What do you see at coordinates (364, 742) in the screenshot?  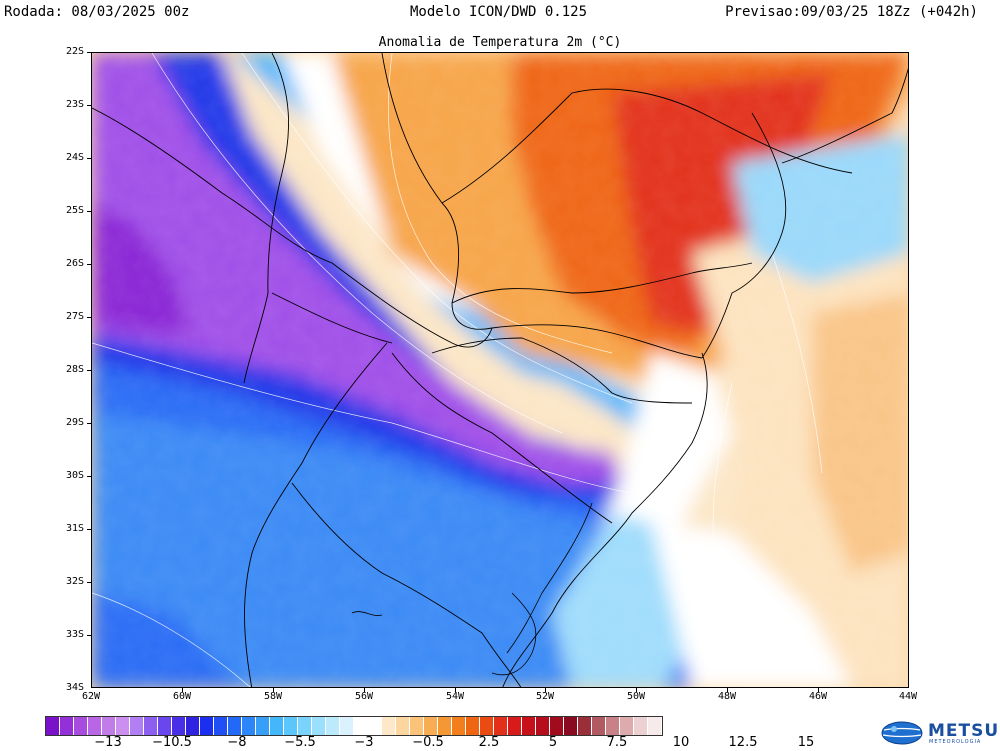 I see `colorbar-label: −3` at bounding box center [364, 742].